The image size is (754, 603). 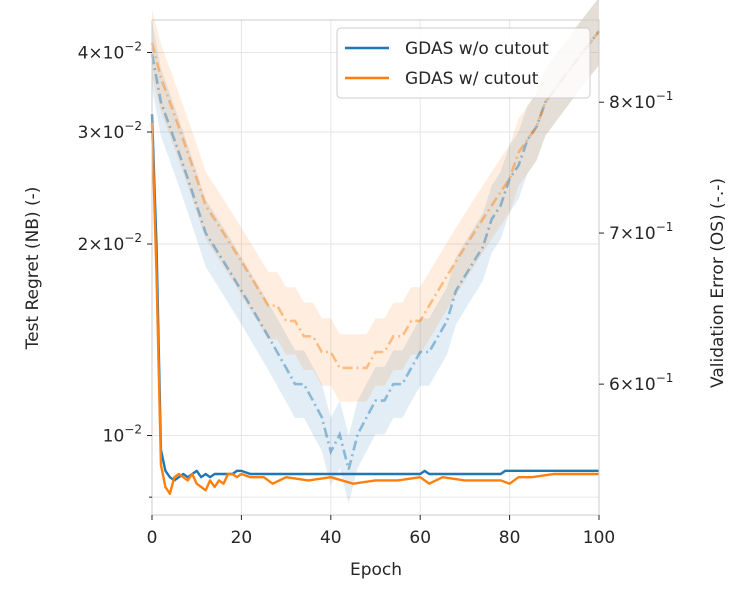 I want to click on x-tick-label: 40, so click(x=331, y=538).